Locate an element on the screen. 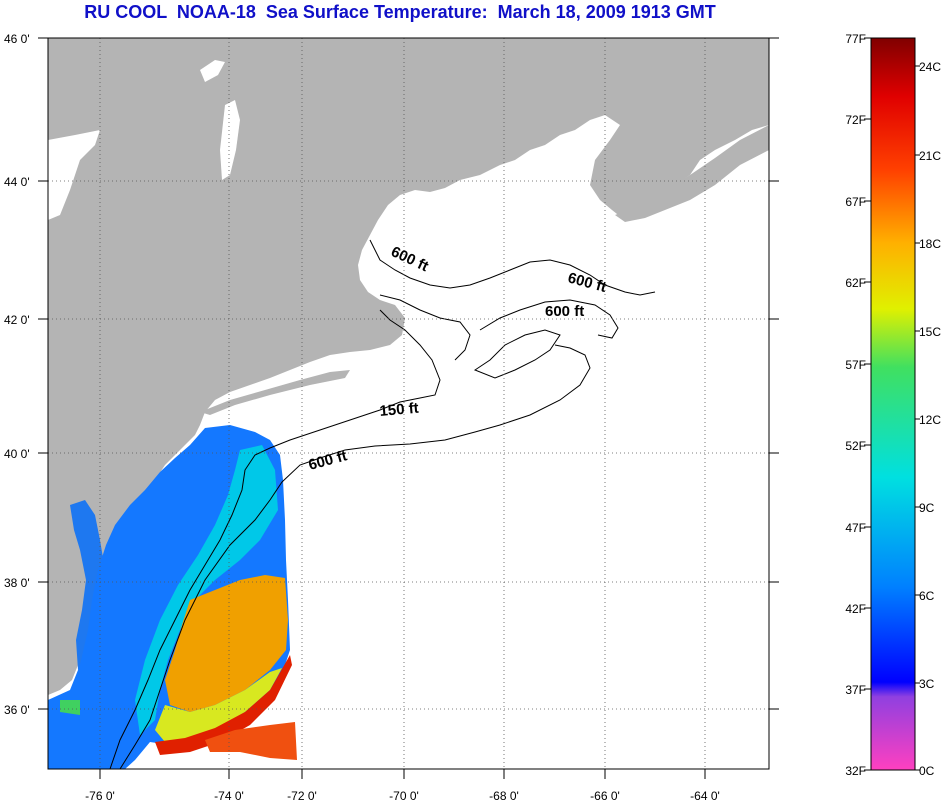  contour-inner-gulf is located at coordinates (425, 327).